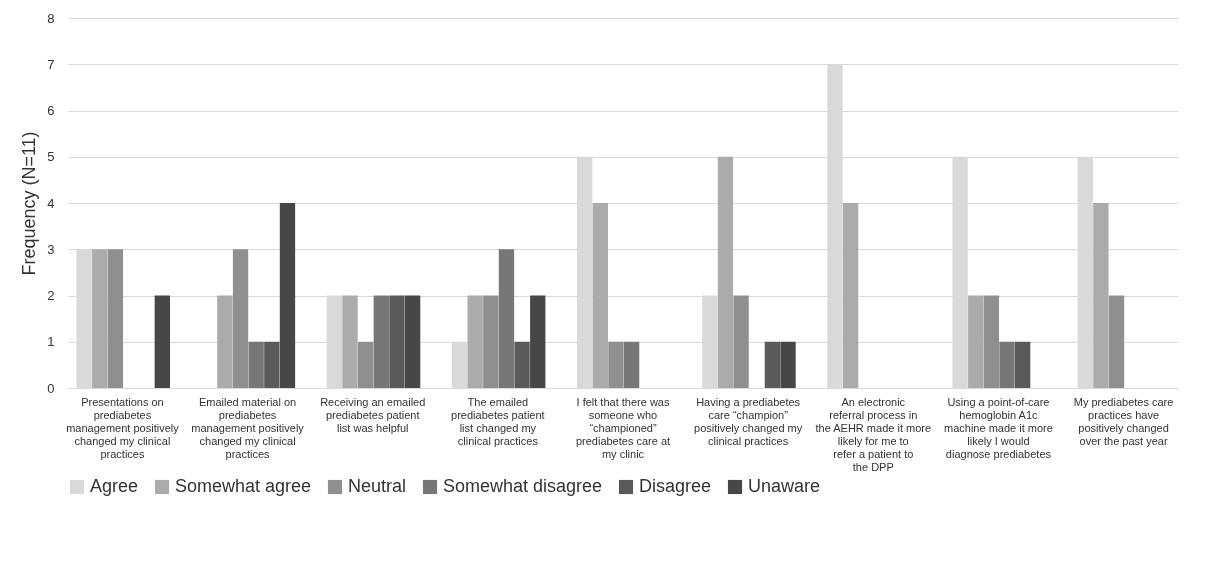 Image resolution: width=1226 pixels, height=568 pixels. Describe the element at coordinates (51, 295) in the screenshot. I see `y-tick-label: 2` at that location.